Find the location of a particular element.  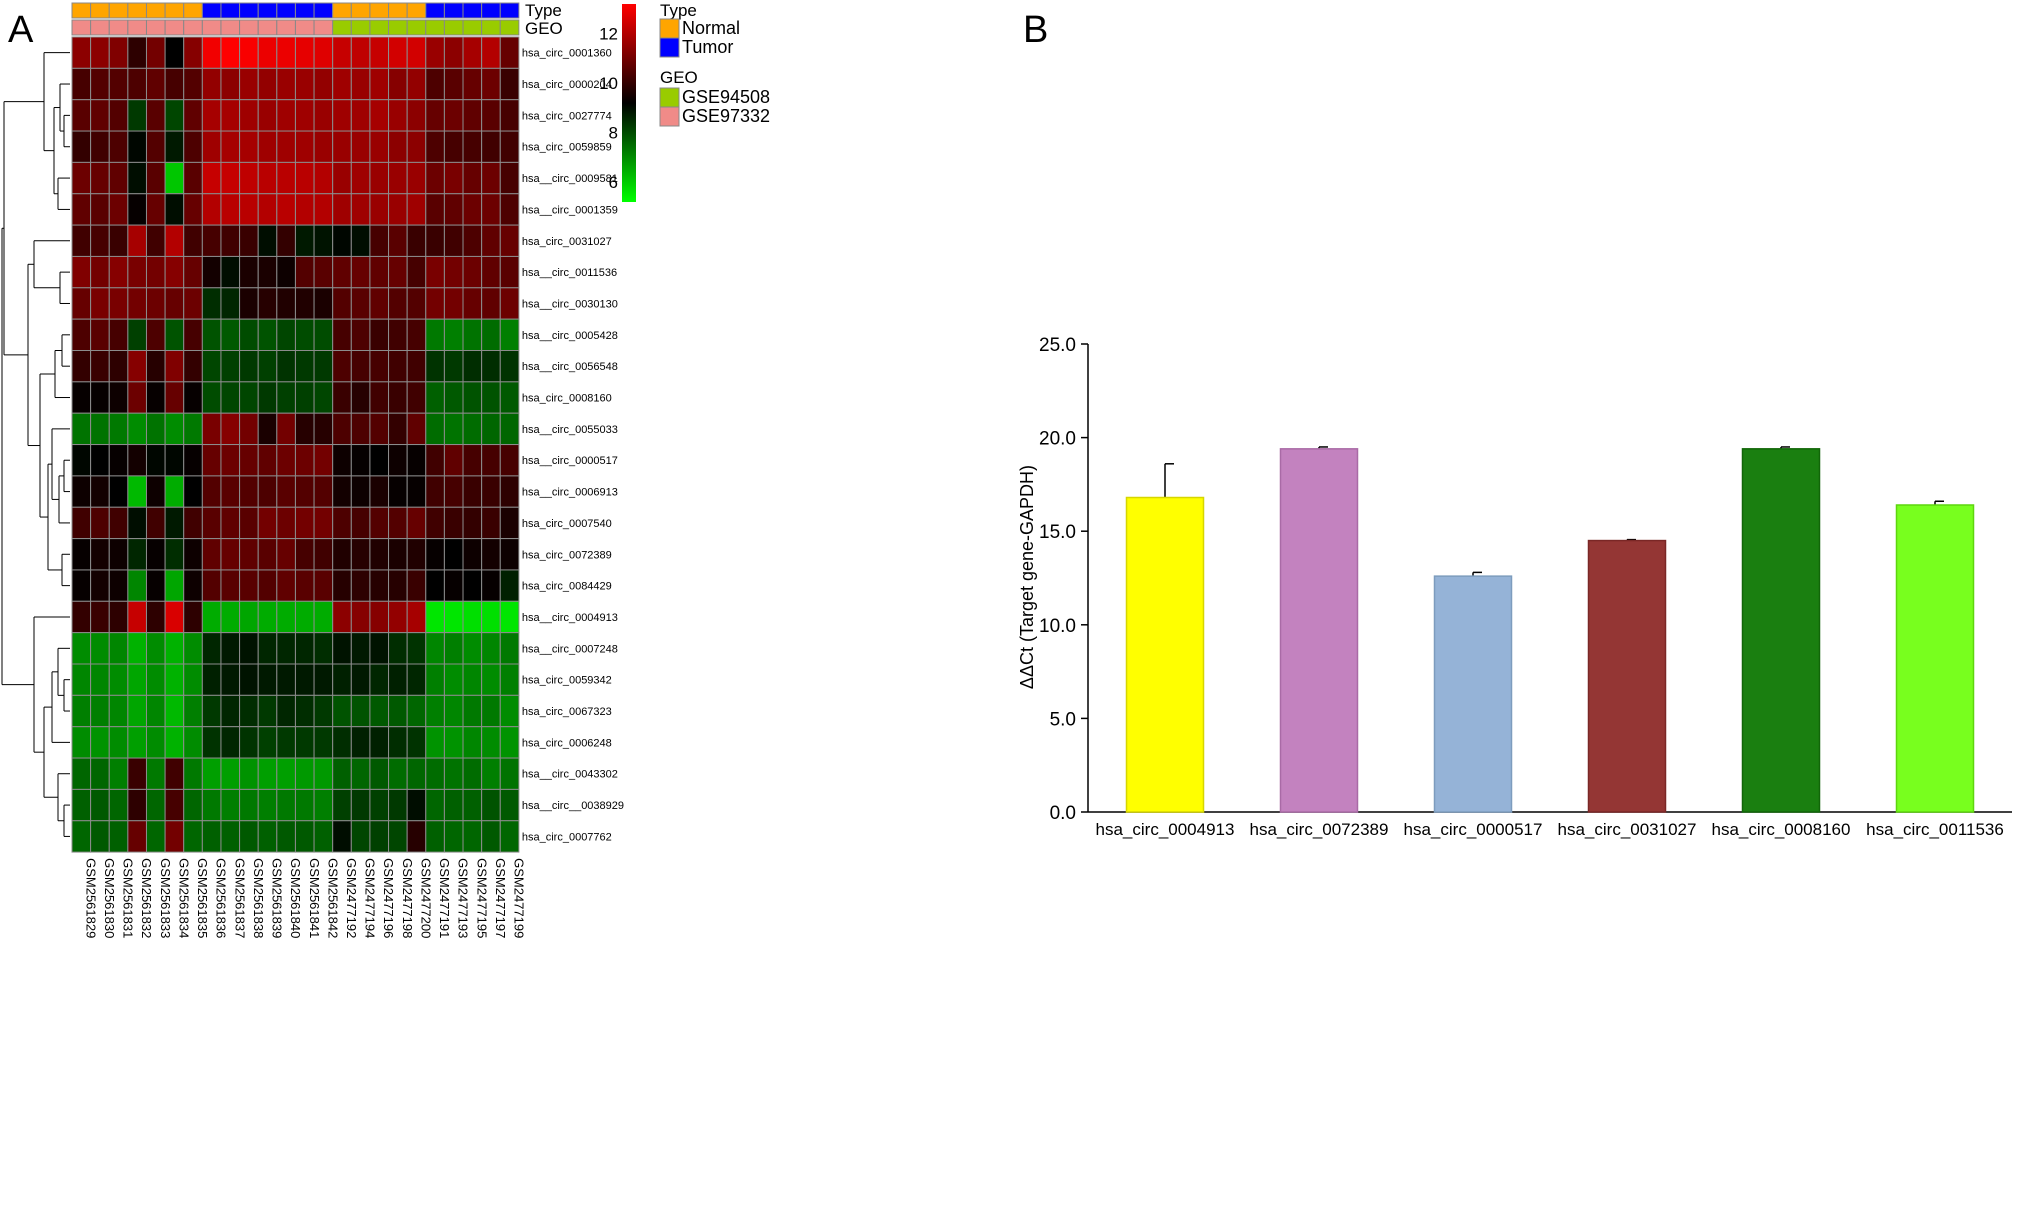

row-label: hsa_circ_0027774 is located at coordinates (567, 116).